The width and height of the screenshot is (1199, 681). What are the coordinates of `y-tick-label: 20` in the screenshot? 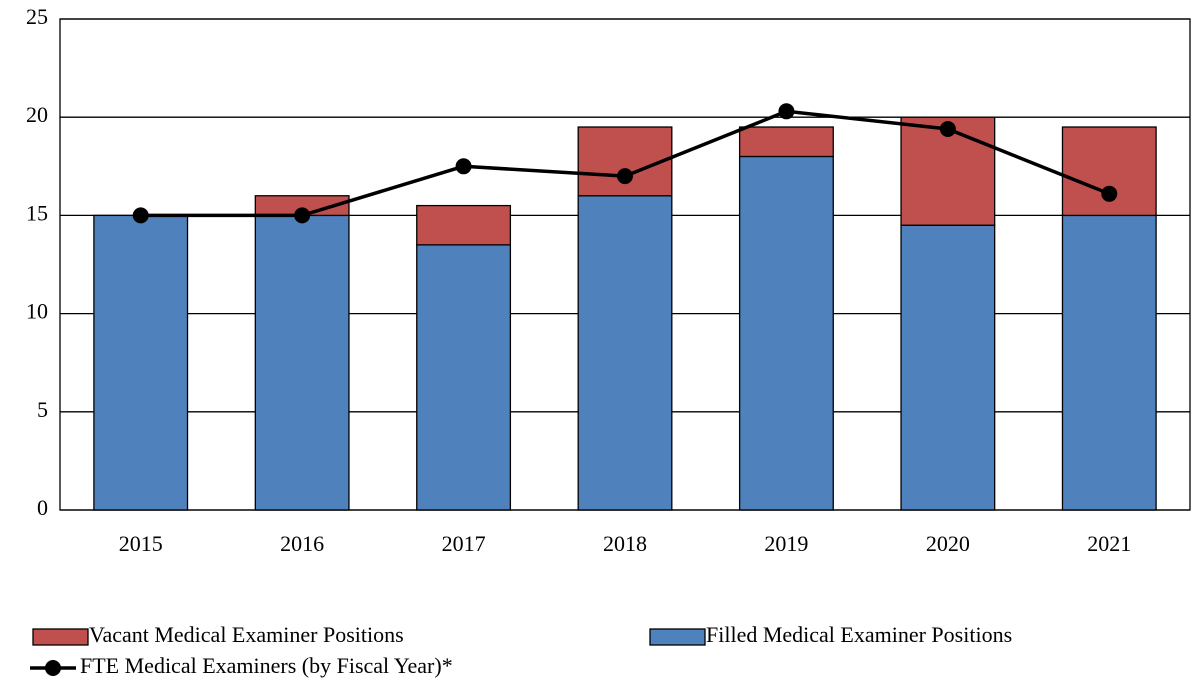 It's located at (37, 114).